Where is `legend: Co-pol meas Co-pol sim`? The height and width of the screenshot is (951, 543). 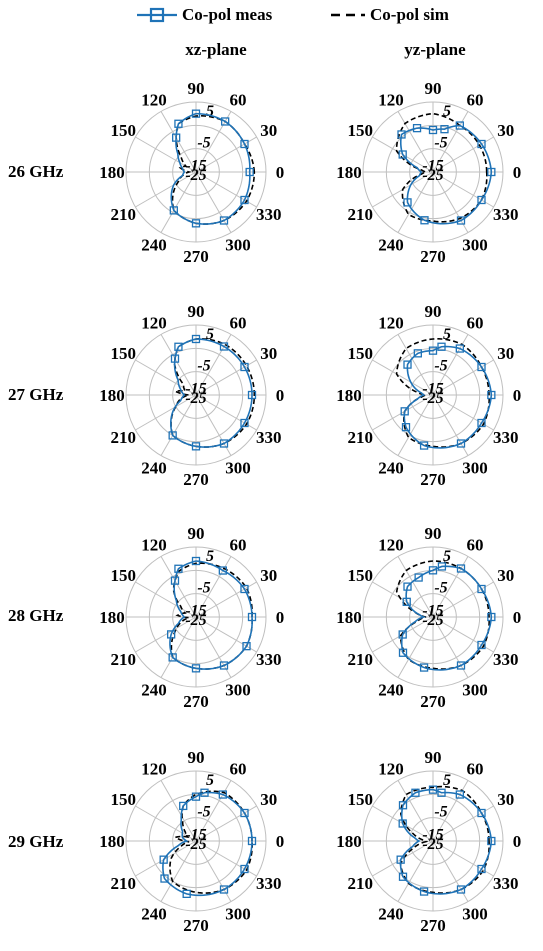 legend: Co-pol meas Co-pol sim is located at coordinates (271, 17).